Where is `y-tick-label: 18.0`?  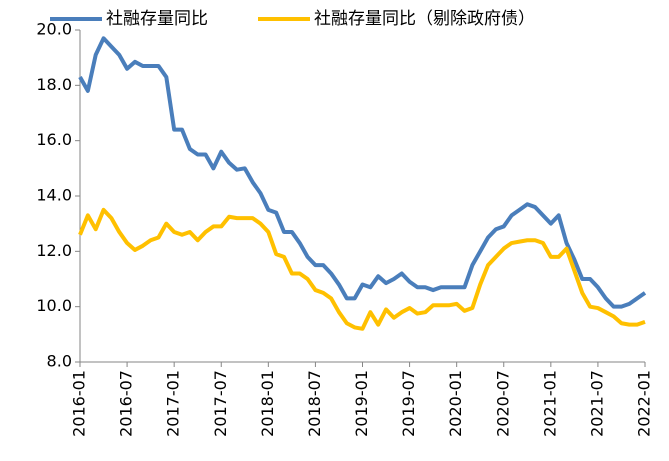 y-tick-label: 18.0 is located at coordinates (54, 84).